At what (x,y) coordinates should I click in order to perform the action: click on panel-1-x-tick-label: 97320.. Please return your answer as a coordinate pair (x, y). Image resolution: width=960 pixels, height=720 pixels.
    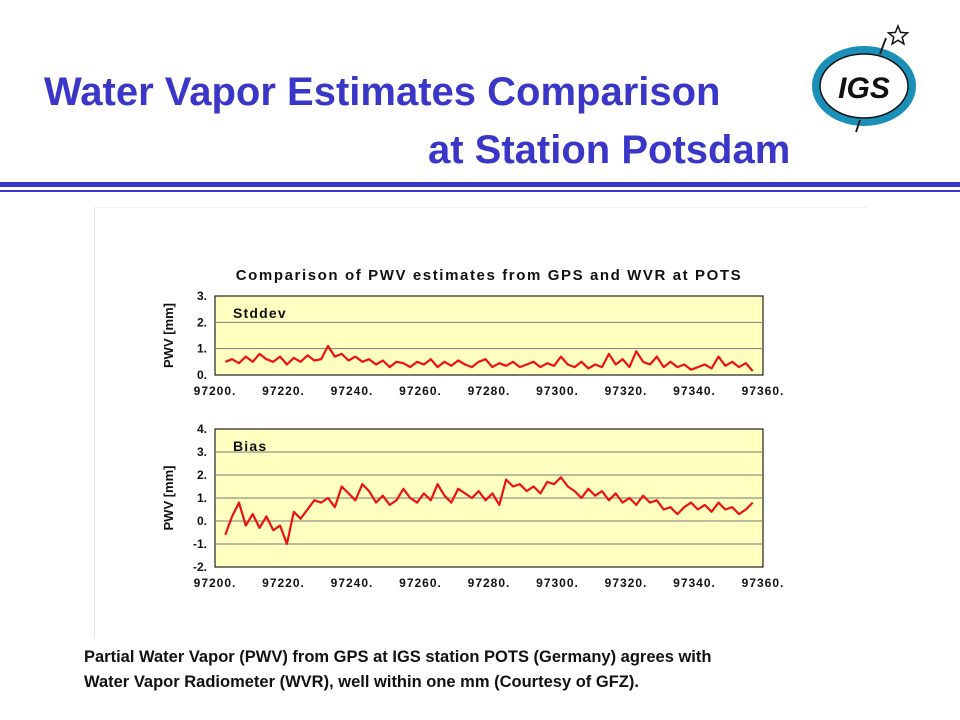
    Looking at the image, I should click on (626, 391).